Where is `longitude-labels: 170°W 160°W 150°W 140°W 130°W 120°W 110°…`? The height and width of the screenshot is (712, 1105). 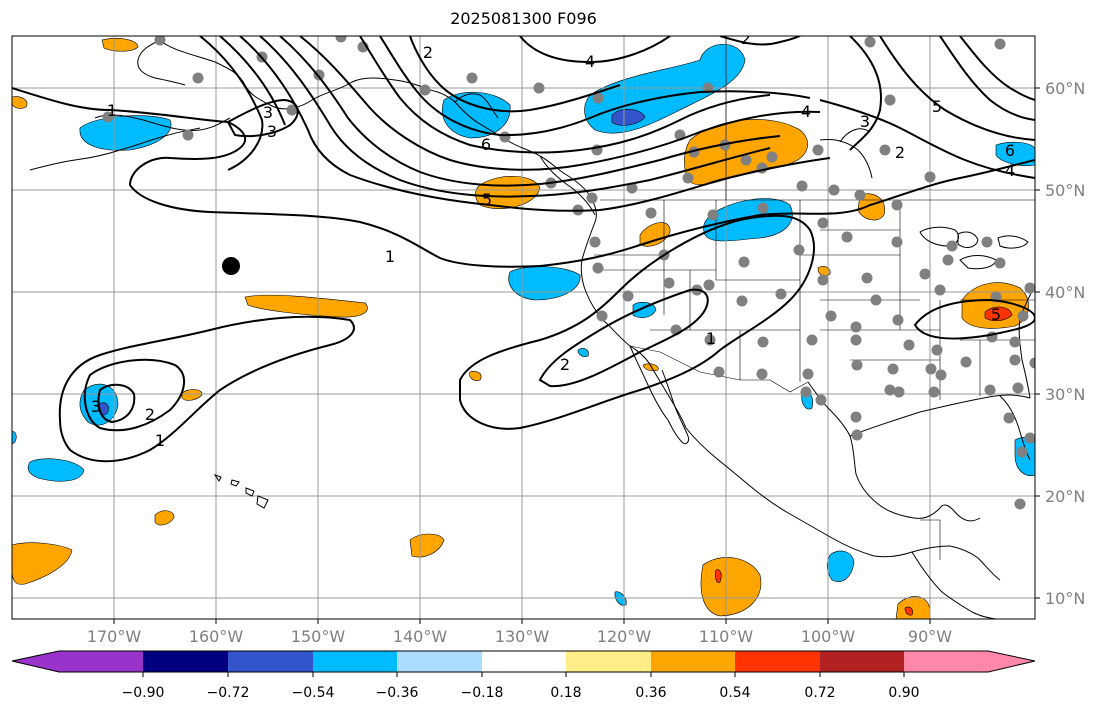
longitude-labels: 170°W 160°W 150°W 140°W 130°W 120°W 110°… is located at coordinates (519, 636).